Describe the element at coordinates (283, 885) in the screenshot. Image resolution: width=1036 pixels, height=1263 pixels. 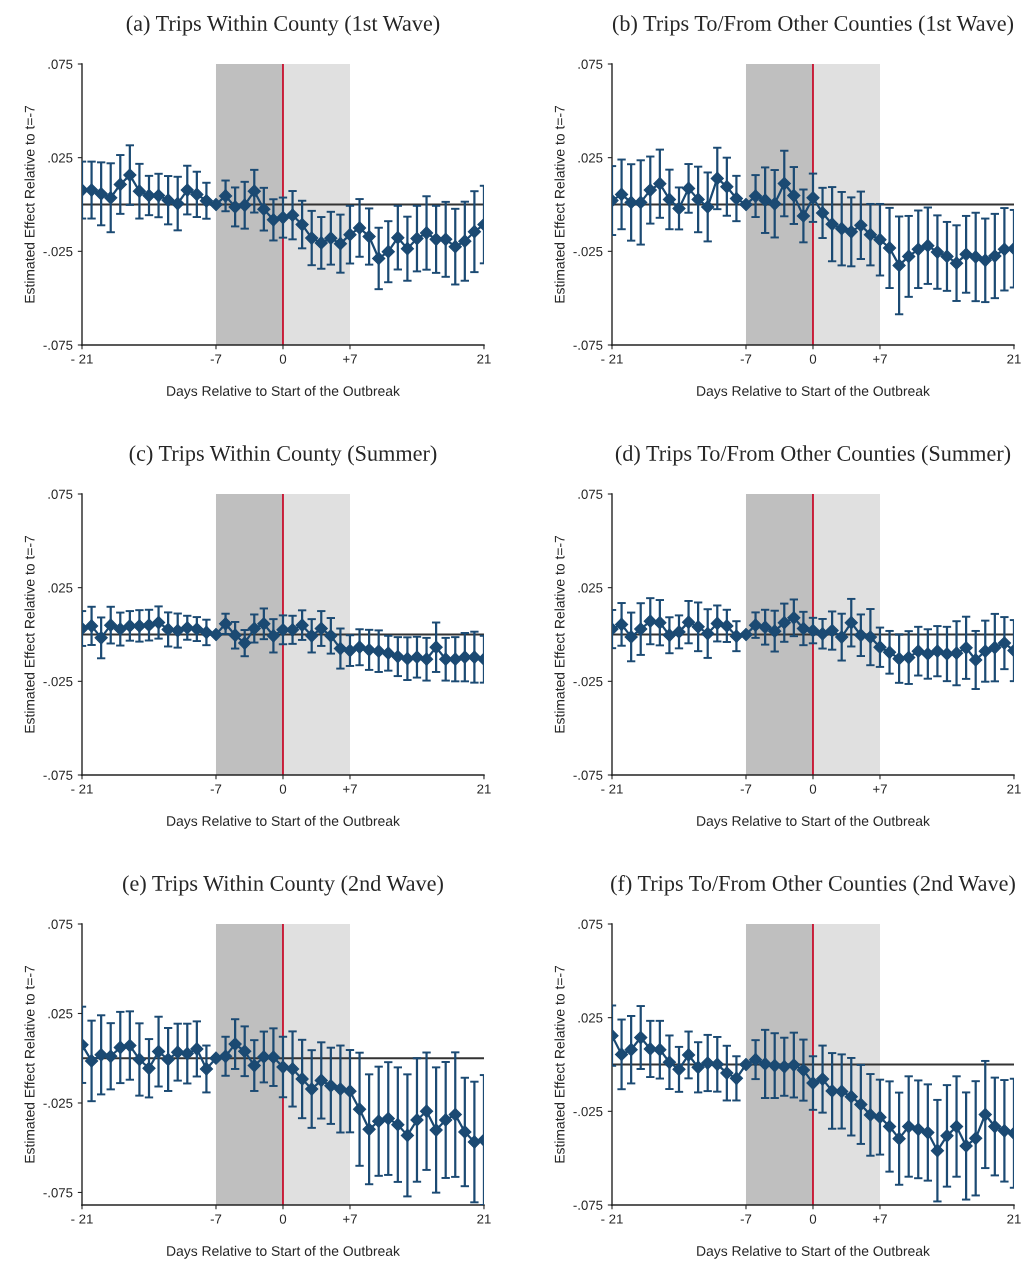
I see `chart-title: (e) Trips Within County (2nd Wave)` at that location.